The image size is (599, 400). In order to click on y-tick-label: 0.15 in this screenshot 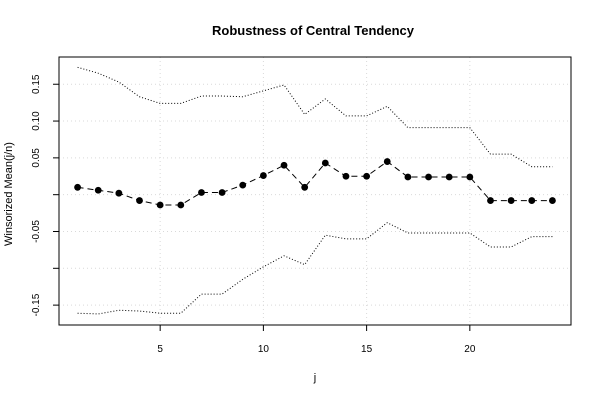, I will do `click(36, 84)`.